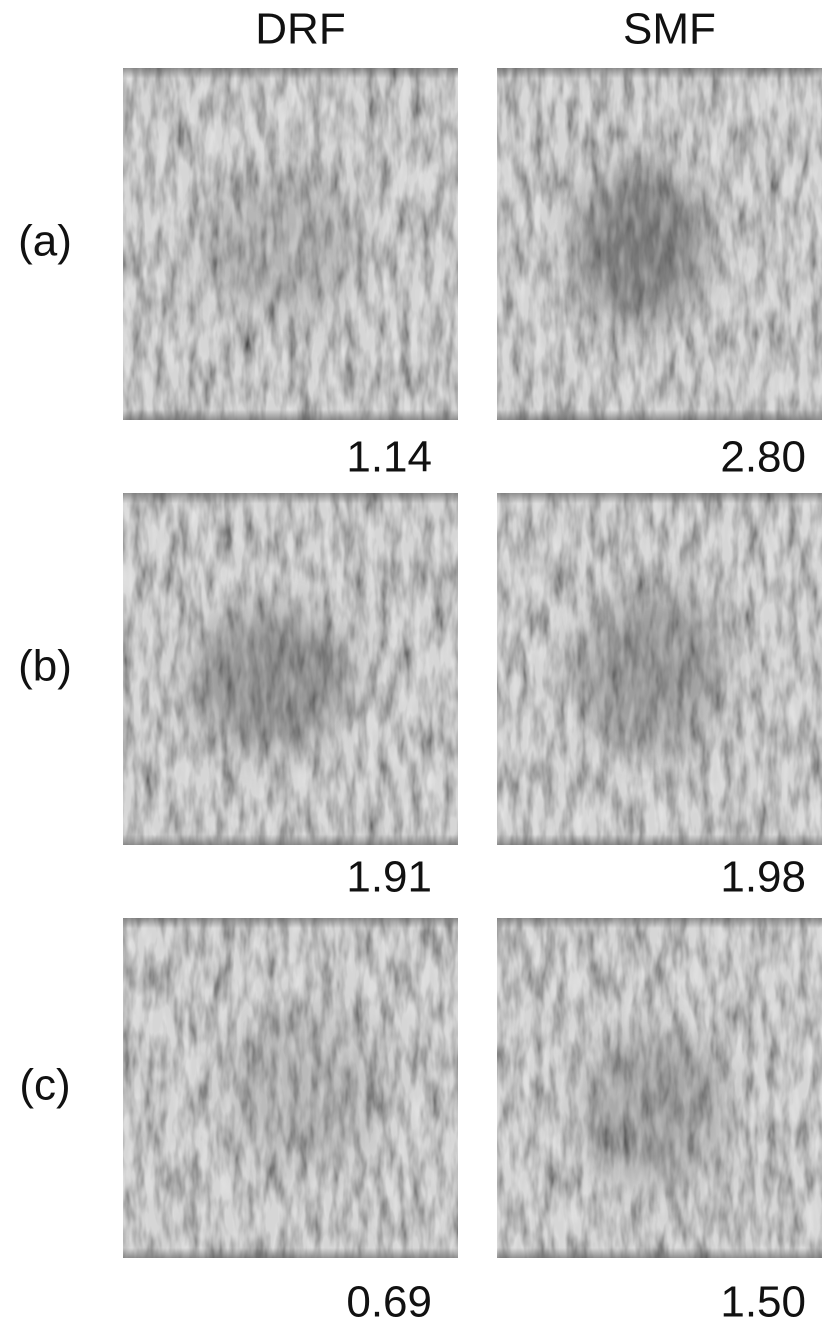 Image resolution: width=822 pixels, height=1341 pixels. Describe the element at coordinates (45, 241) in the screenshot. I see `row-label: (a)` at that location.